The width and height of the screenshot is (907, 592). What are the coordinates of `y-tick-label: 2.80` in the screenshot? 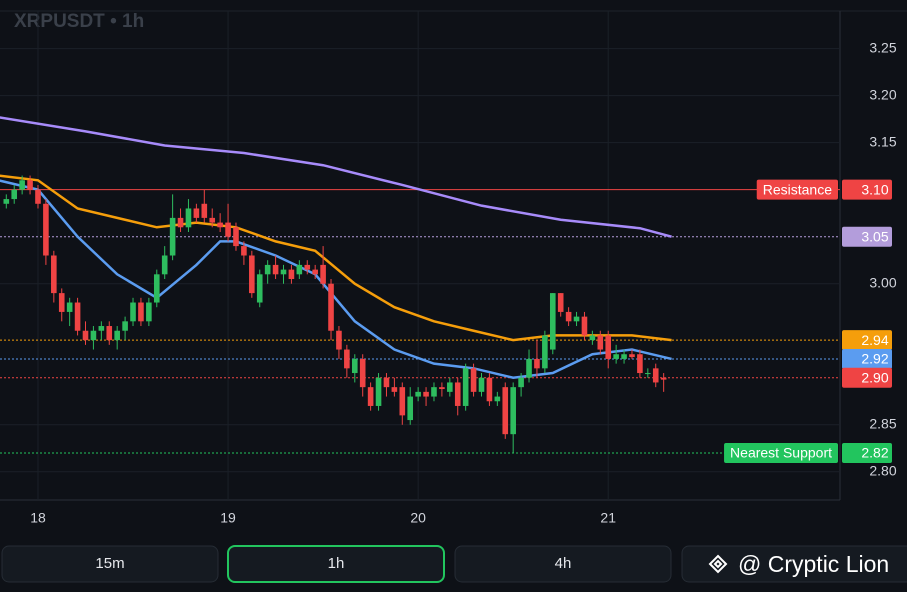 It's located at (882, 470).